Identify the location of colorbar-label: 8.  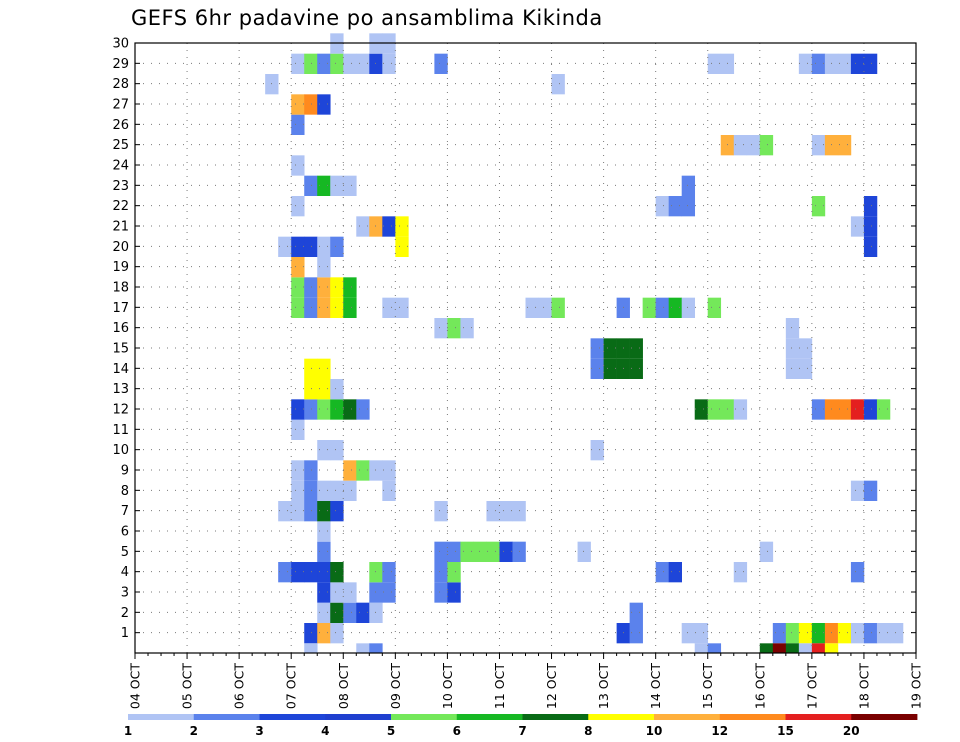
(588, 731).